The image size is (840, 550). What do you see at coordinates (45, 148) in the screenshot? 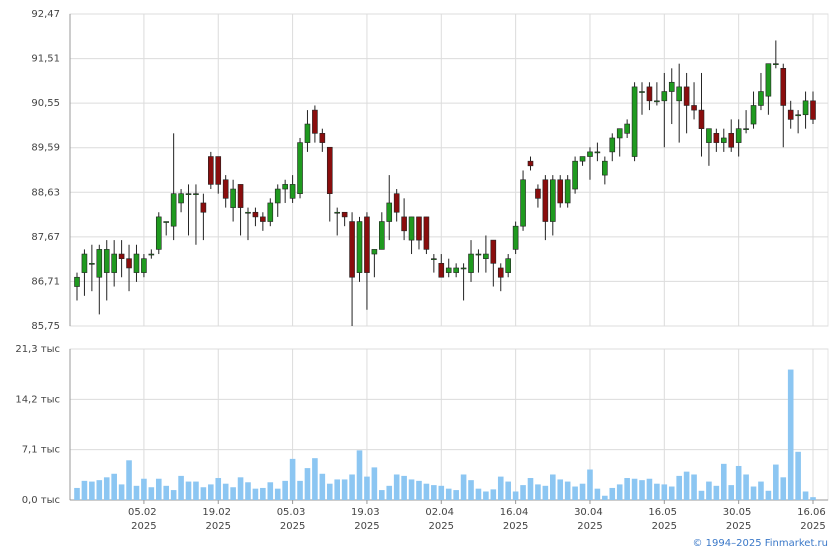
I see `y-tick-label: 89,59` at bounding box center [45, 148].